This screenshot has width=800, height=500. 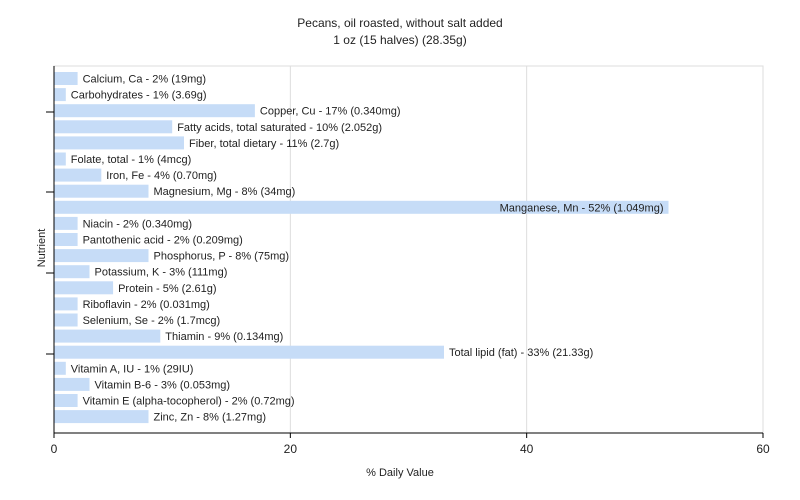 What do you see at coordinates (399, 40) in the screenshot?
I see `chart-subtitle: 1 oz (15 halves) (28.35g)` at bounding box center [399, 40].